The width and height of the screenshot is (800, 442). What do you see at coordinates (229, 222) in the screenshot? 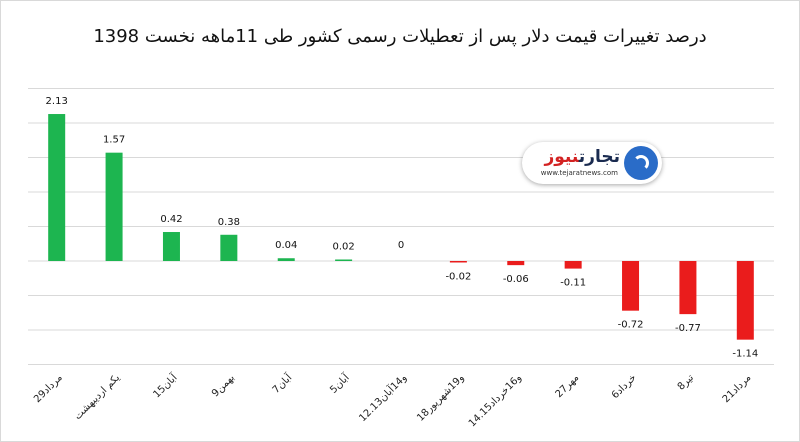
I see `value-label: 0.38` at bounding box center [229, 222].